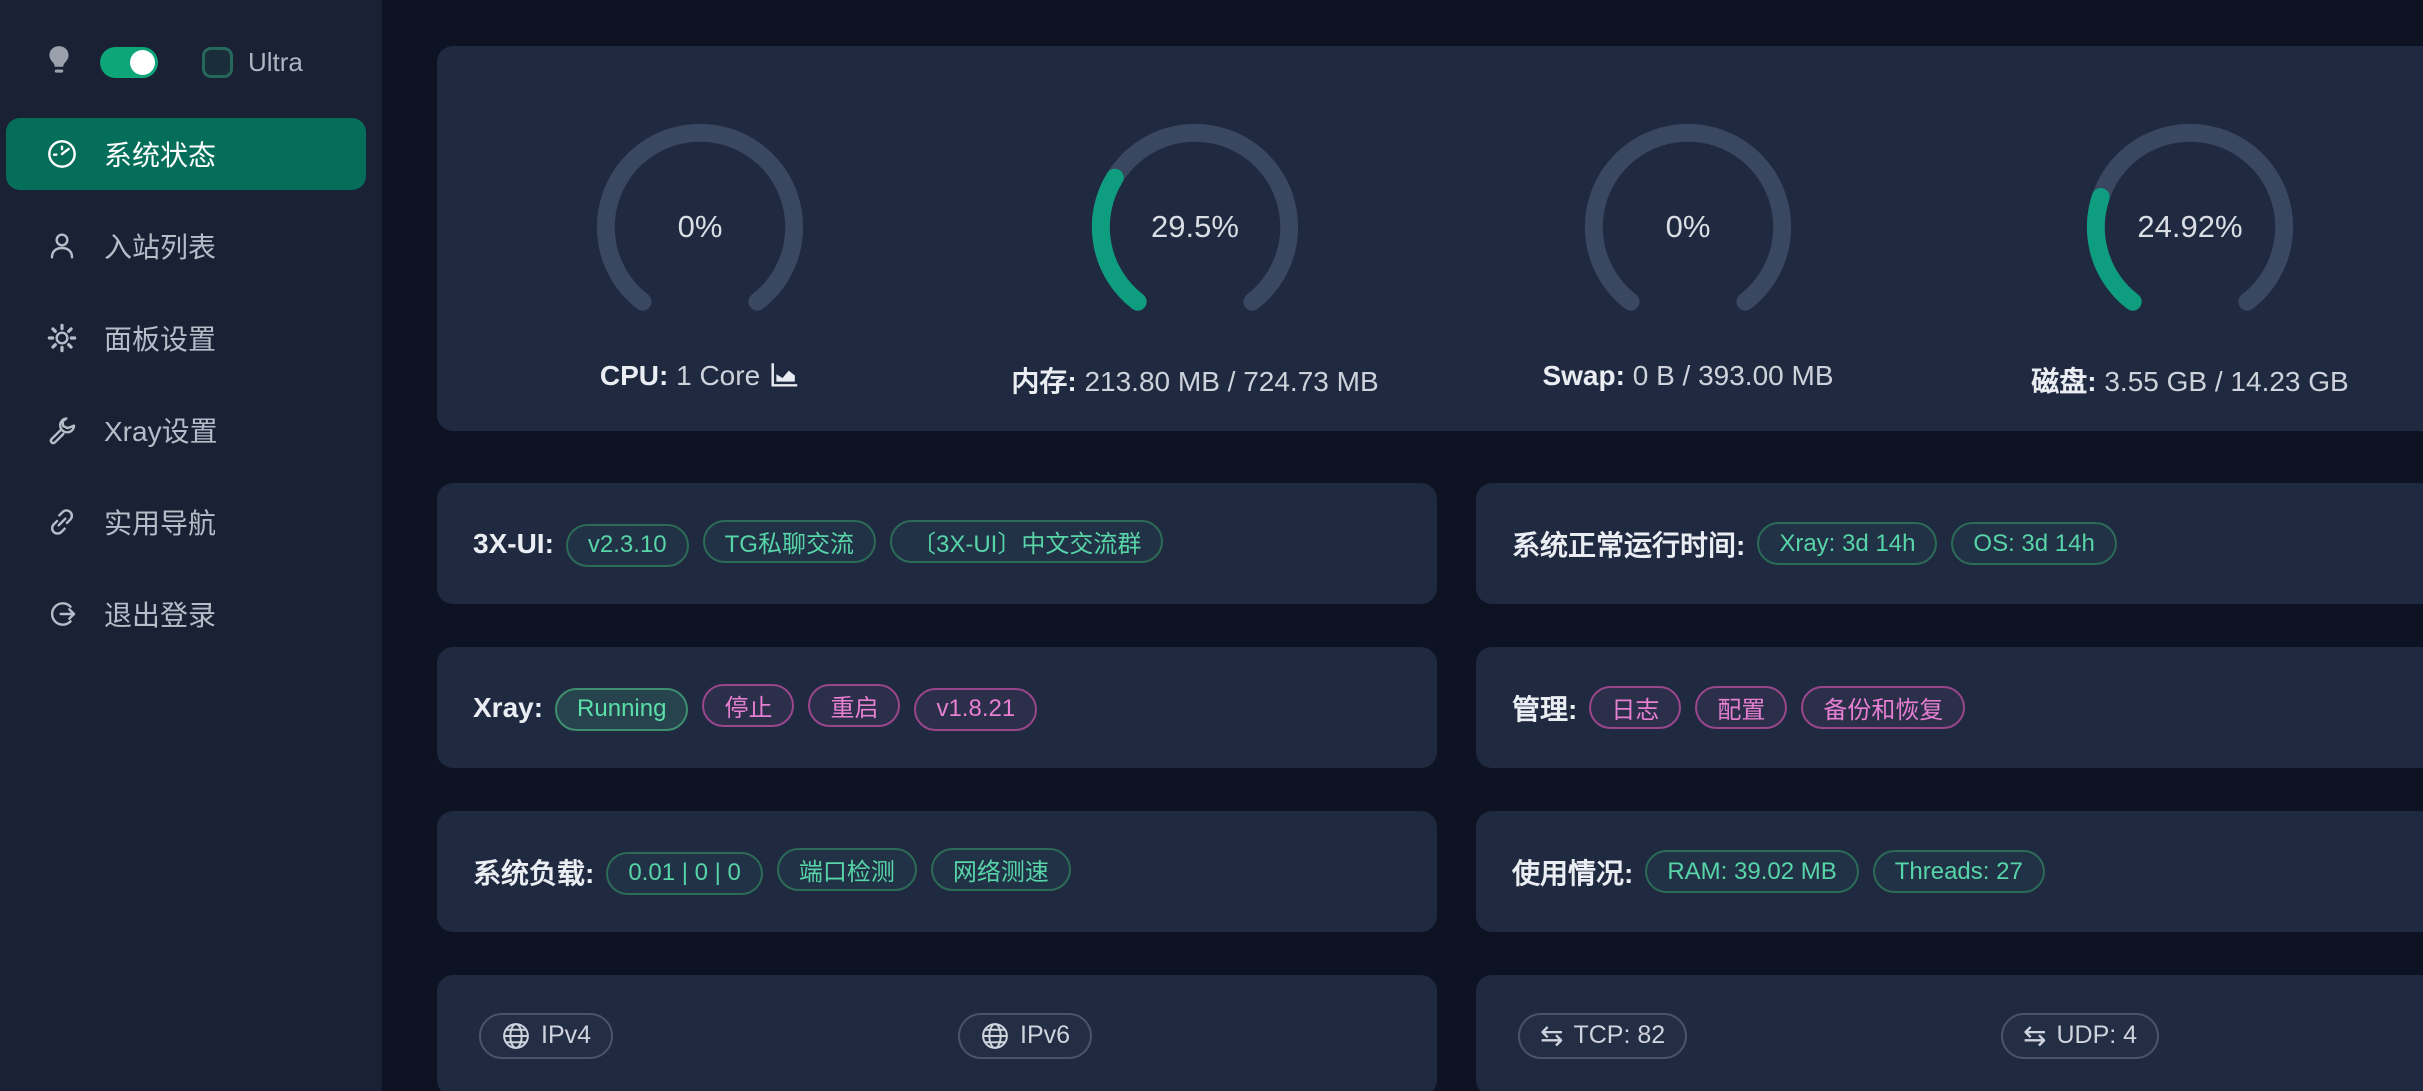  Describe the element at coordinates (217, 62) in the screenshot. I see `ultra-checkbox` at that location.